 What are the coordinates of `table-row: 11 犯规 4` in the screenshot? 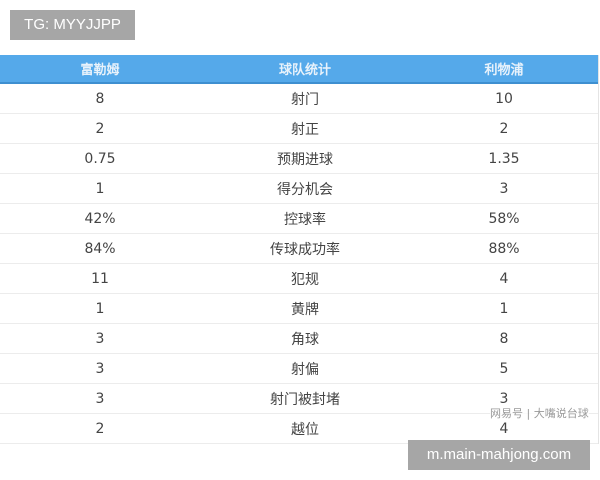 It's located at (299, 279).